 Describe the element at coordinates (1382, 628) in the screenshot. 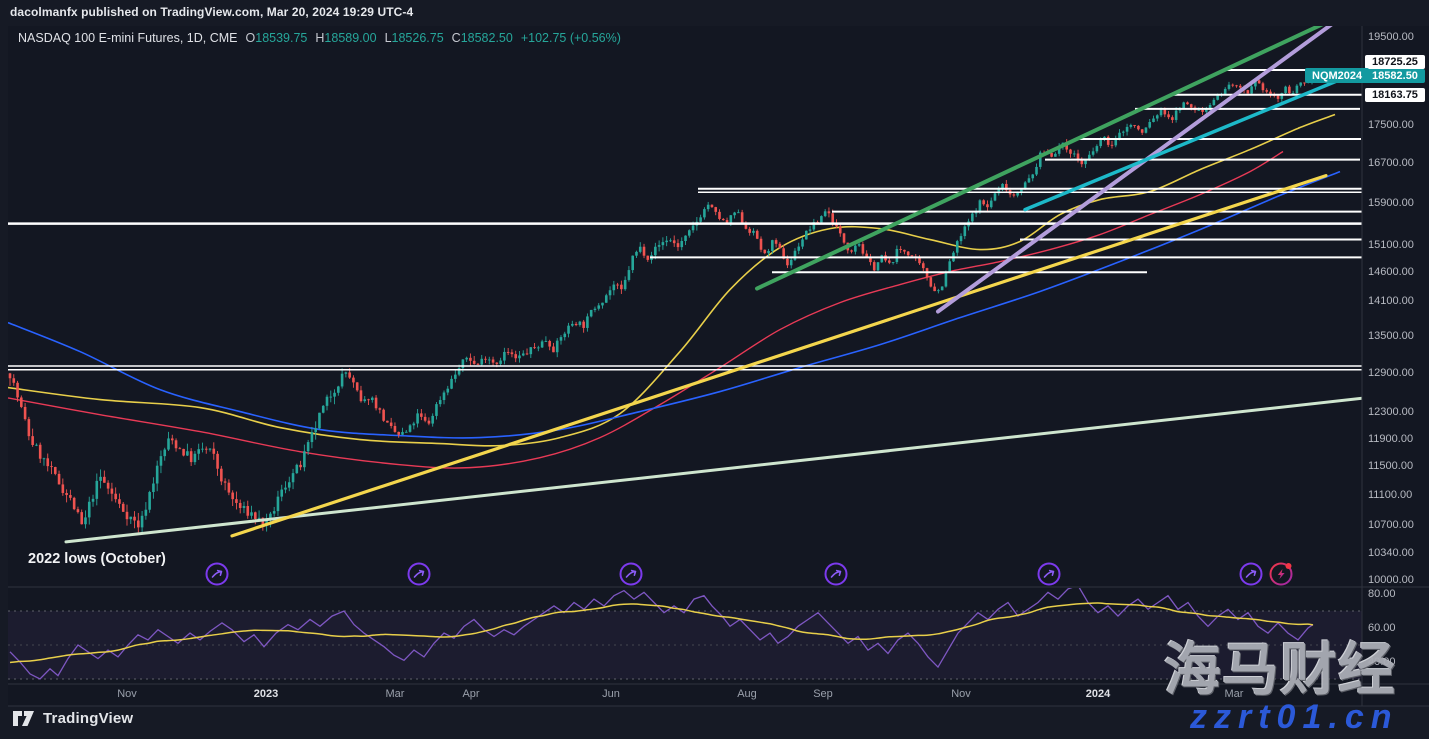

I see `rsi-tick-label: 60.00` at that location.